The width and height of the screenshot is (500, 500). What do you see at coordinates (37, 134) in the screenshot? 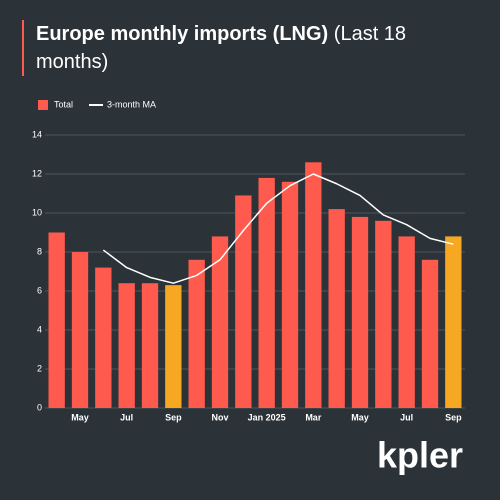
I see `y-tick-label: 14` at bounding box center [37, 134].